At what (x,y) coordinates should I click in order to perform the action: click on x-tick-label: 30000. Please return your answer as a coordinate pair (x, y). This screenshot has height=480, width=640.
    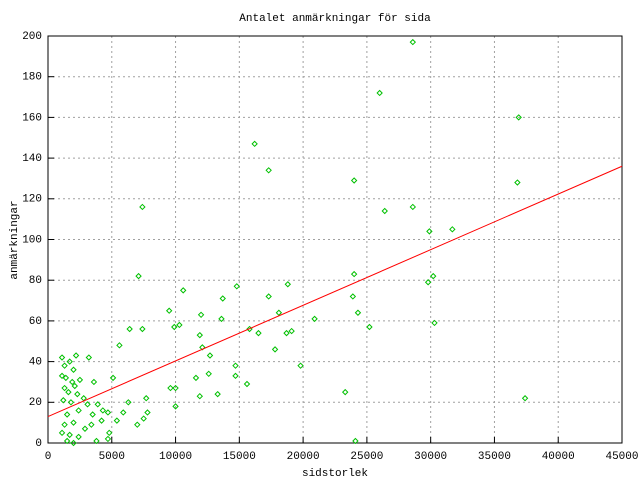
    Looking at the image, I should click on (430, 457).